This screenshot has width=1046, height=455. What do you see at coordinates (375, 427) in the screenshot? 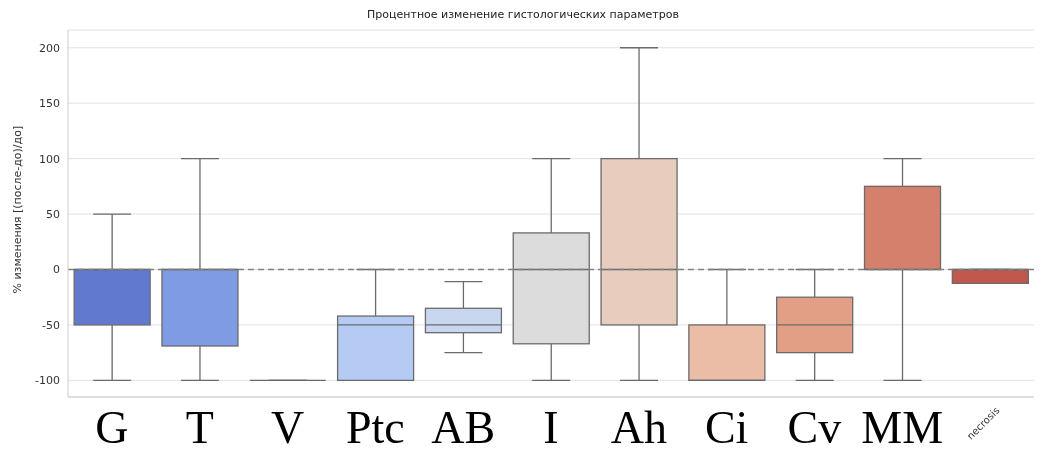
I see `x-tick-label: Ptc` at bounding box center [375, 427].